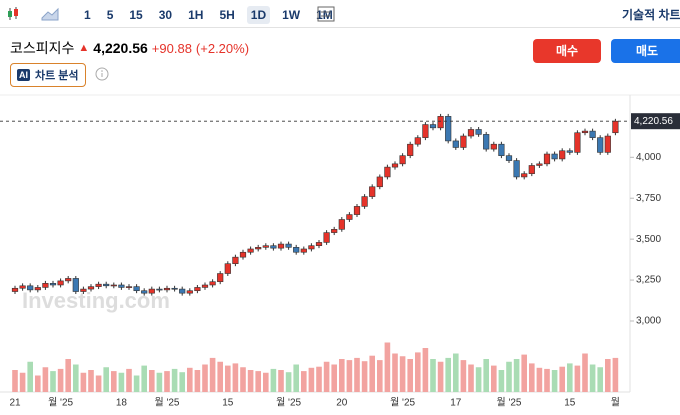  I want to click on change: +90.88, so click(171, 48).